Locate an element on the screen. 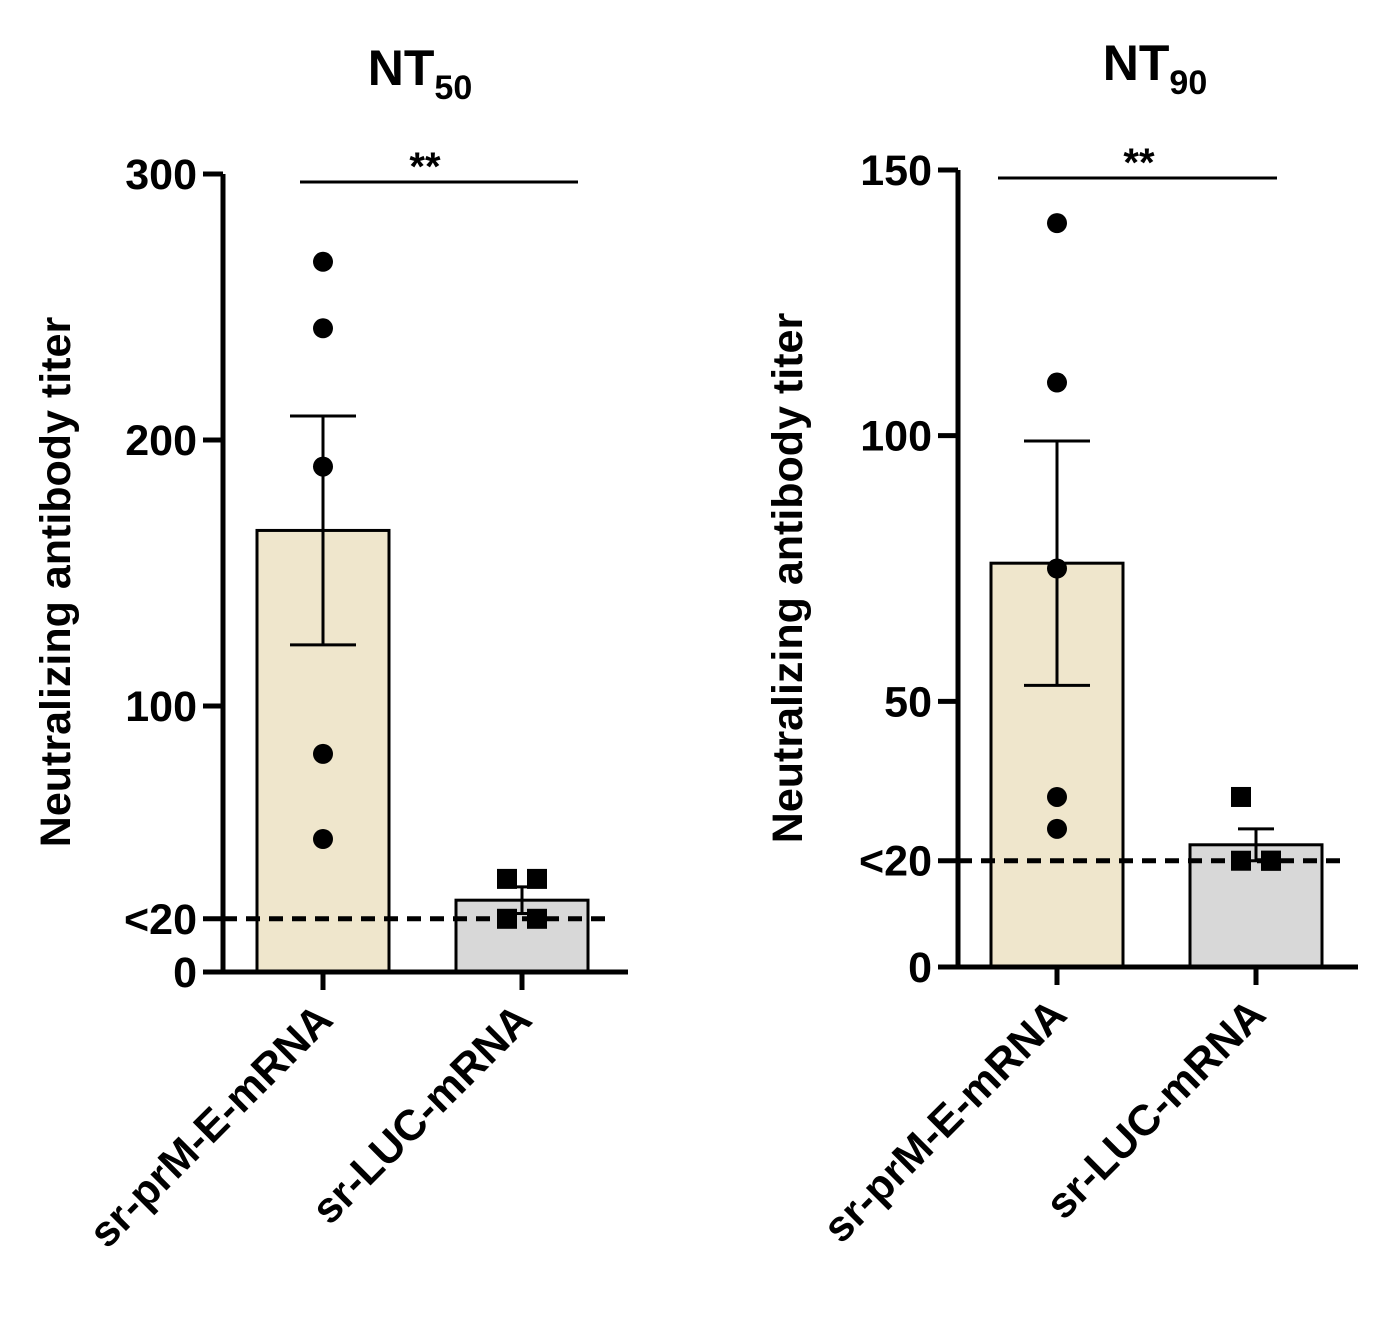 The height and width of the screenshot is (1318, 1384). y-tick-label: 300 is located at coordinates (161, 175).